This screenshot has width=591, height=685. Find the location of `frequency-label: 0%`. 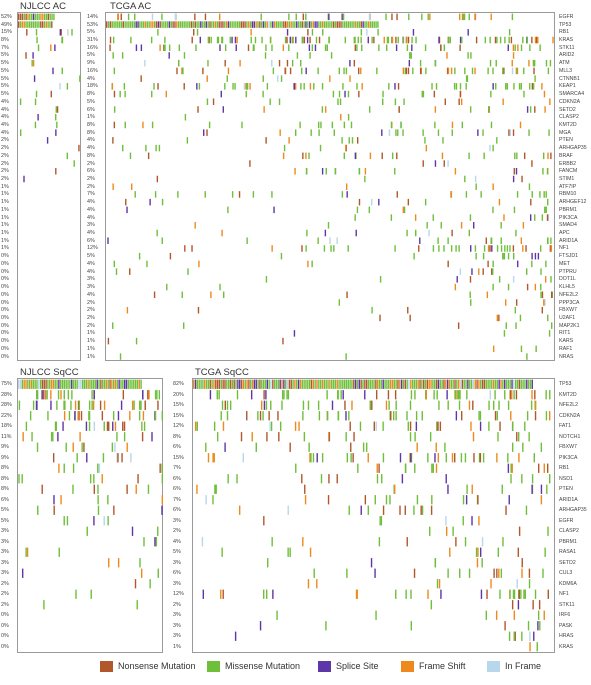

frequency-label: 0% is located at coordinates (5, 325).